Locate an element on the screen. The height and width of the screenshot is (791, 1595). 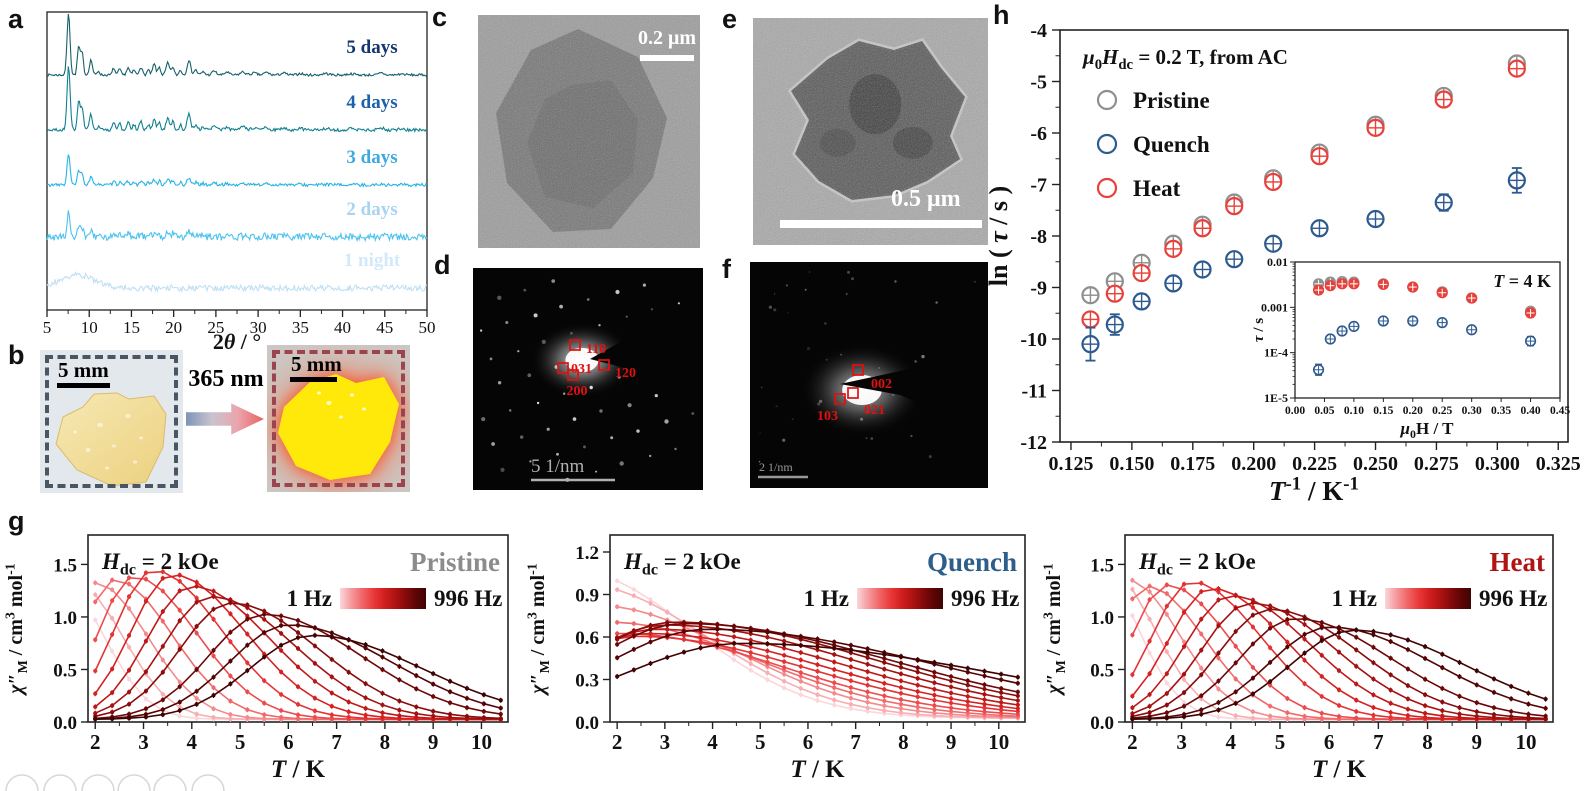
panel-letter-g: g is located at coordinates (16, 521).